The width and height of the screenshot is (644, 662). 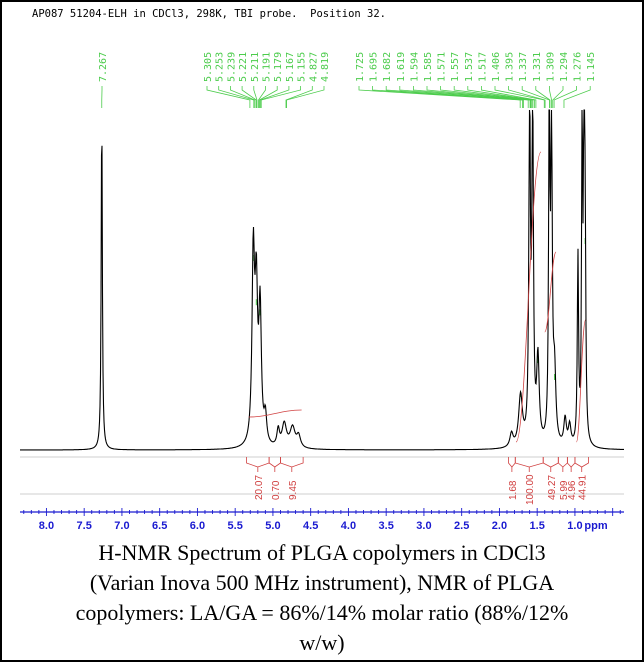 I want to click on integral-value: 44.91, so click(x=583, y=487).